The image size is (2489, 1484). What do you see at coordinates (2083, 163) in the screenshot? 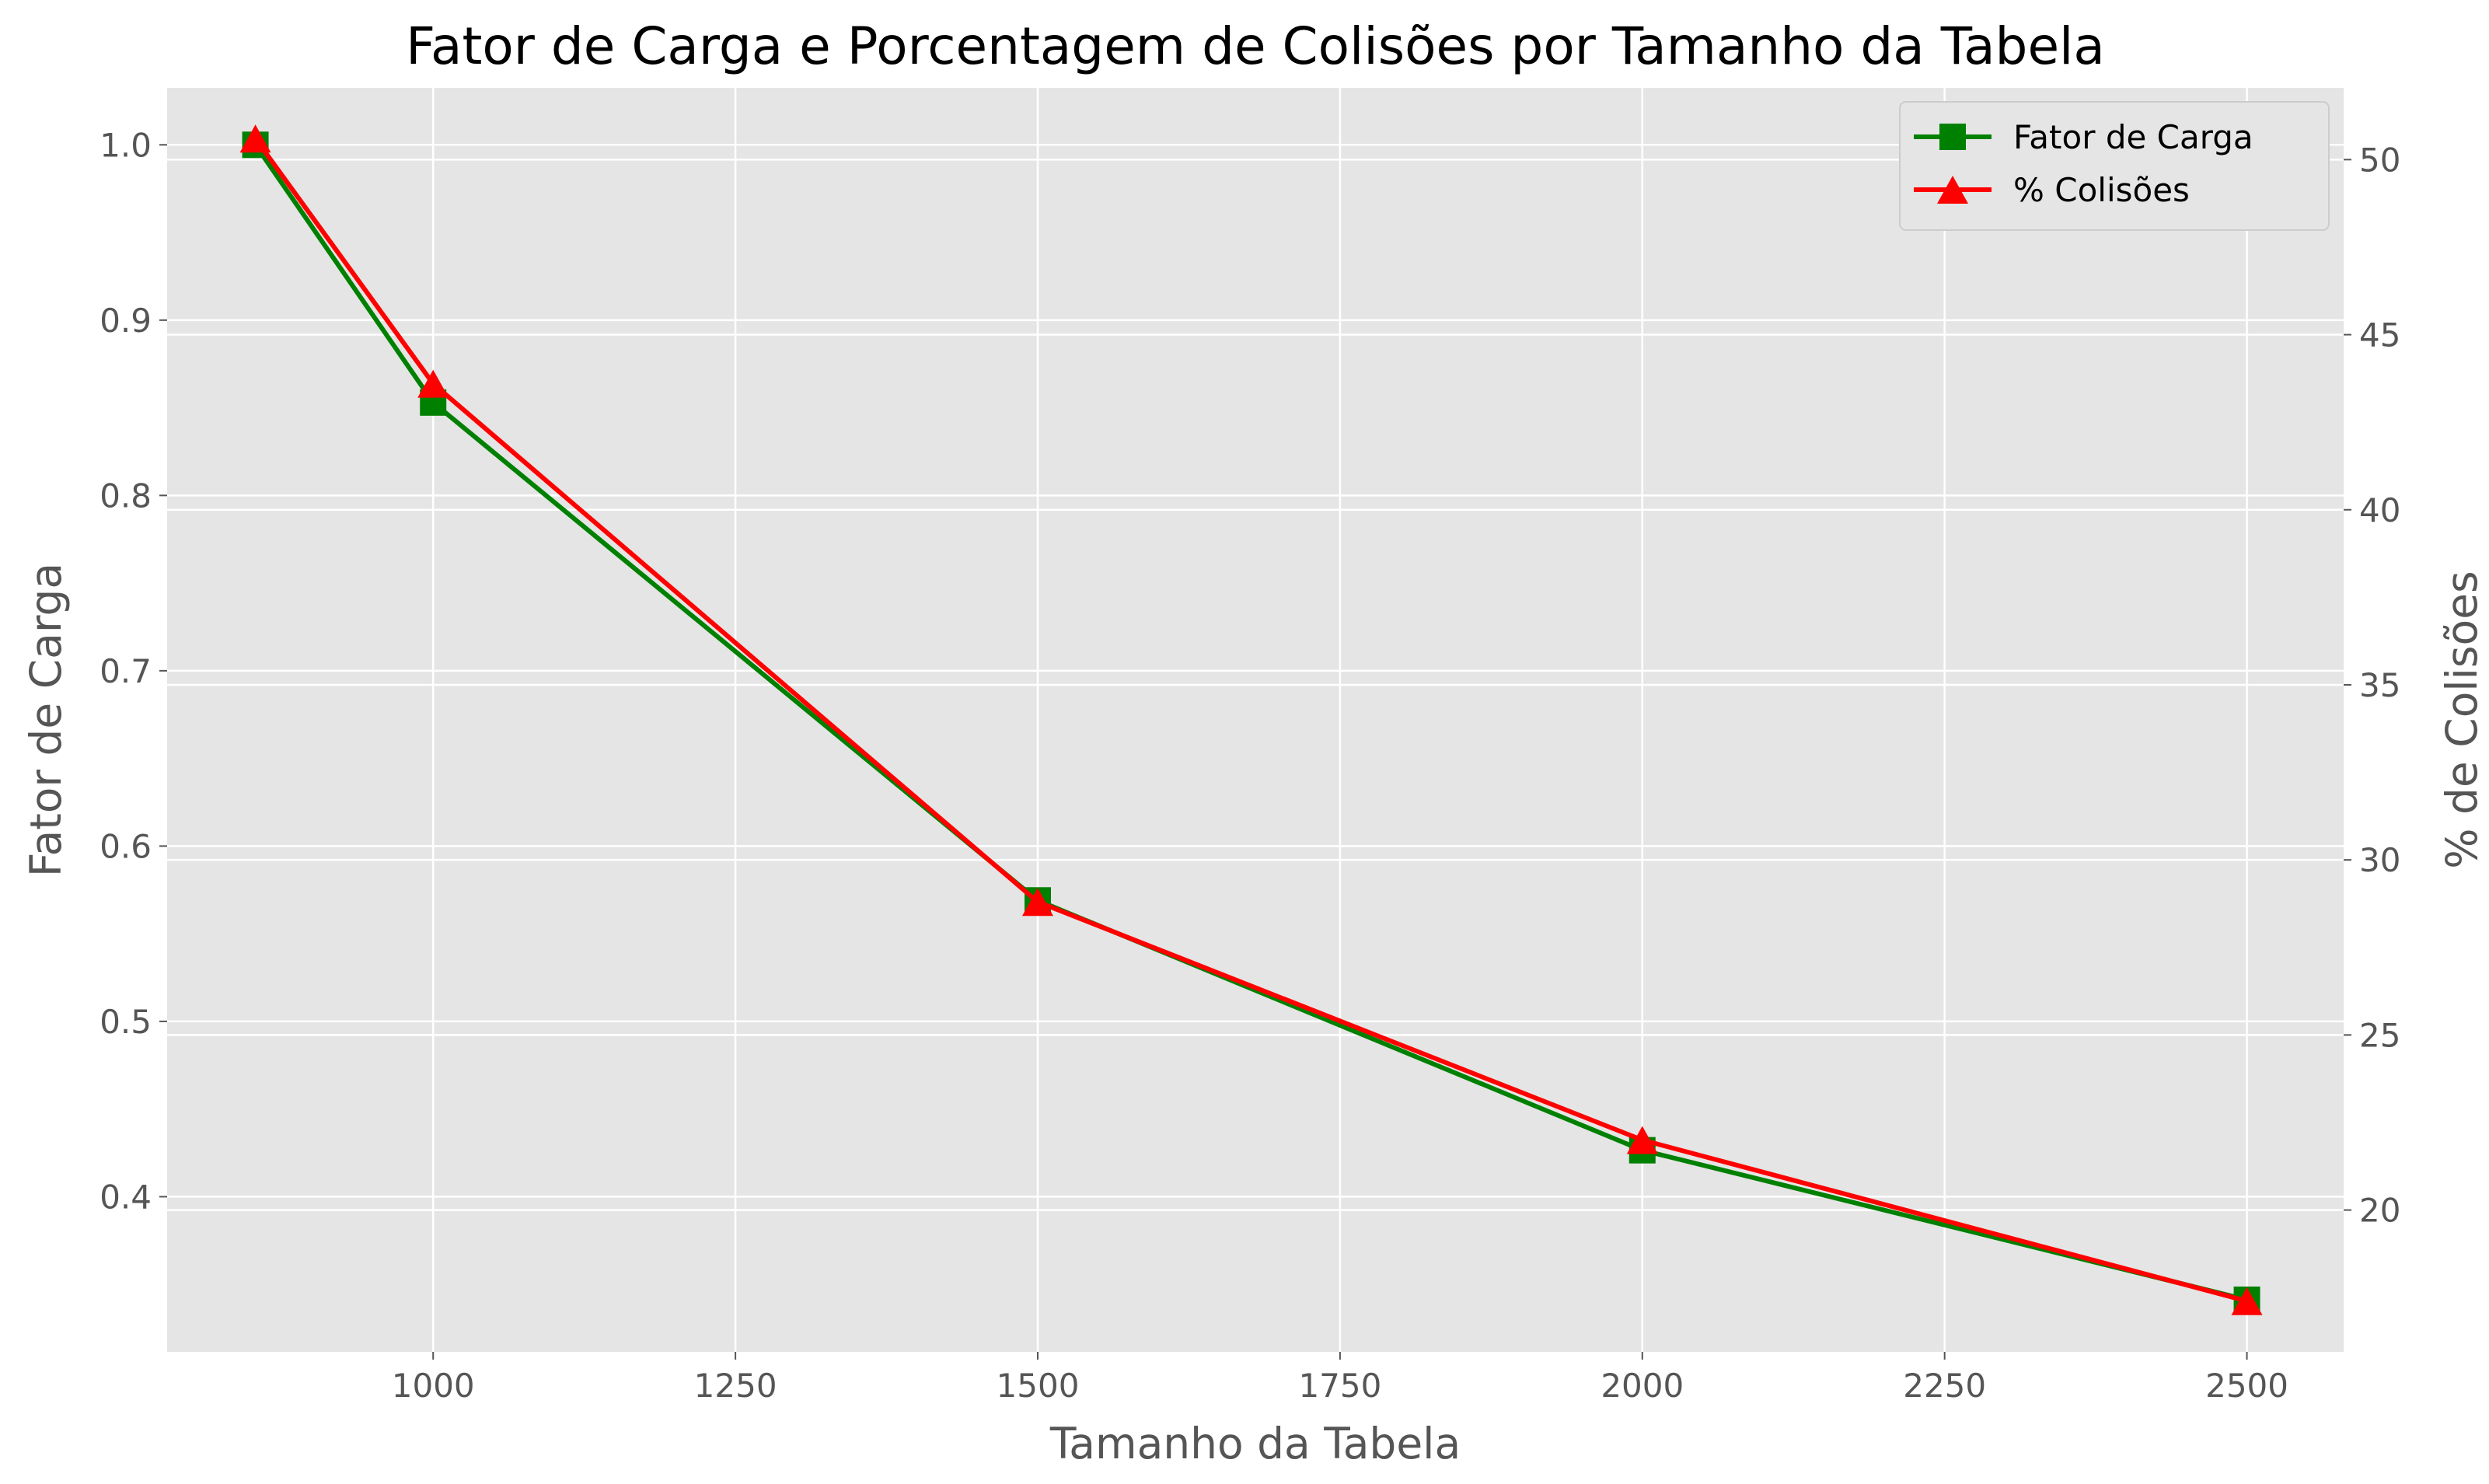
I see `legend-items: Fator de Carga % Colisões` at bounding box center [2083, 163].